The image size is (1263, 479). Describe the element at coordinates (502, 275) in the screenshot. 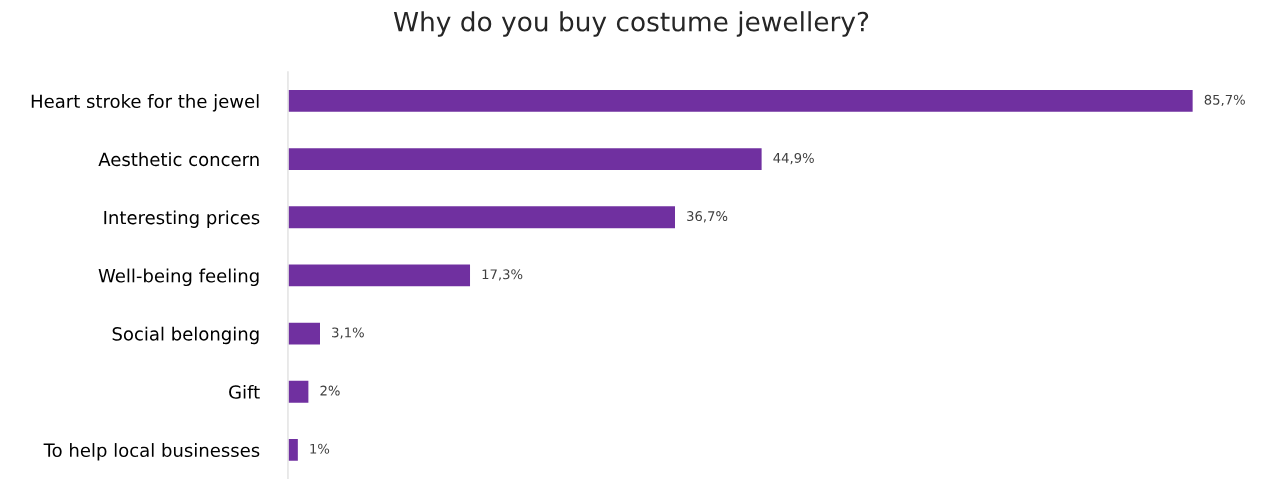

I see `data-label: 17,3%` at that location.